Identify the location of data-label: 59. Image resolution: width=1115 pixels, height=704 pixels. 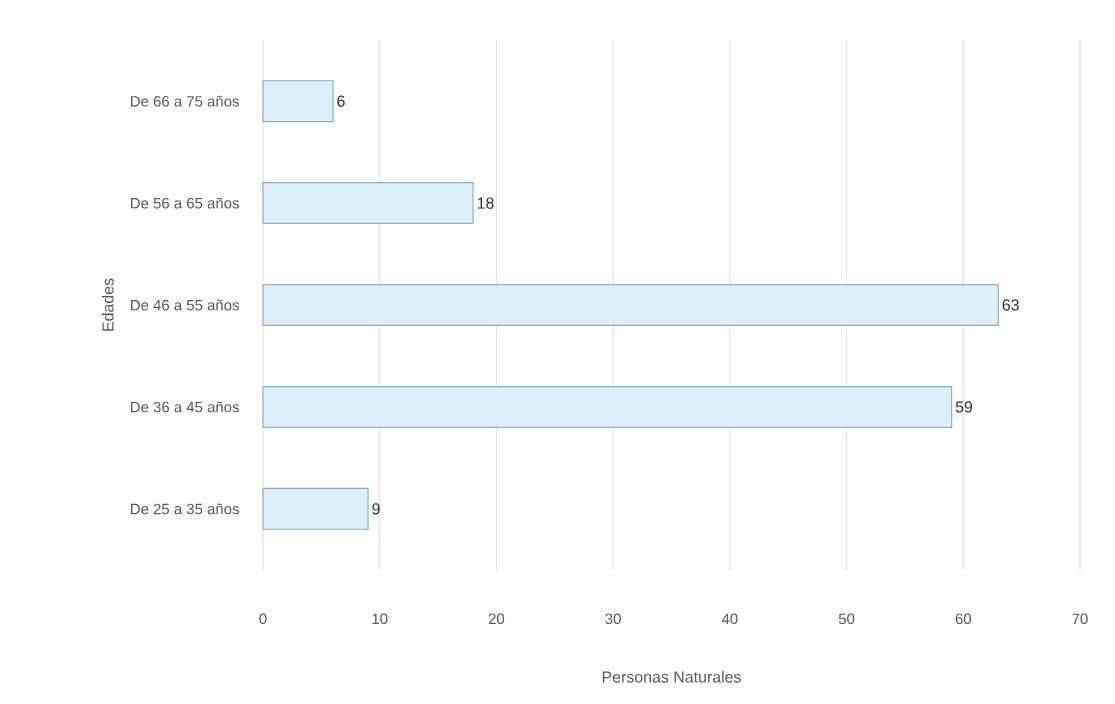
(964, 407).